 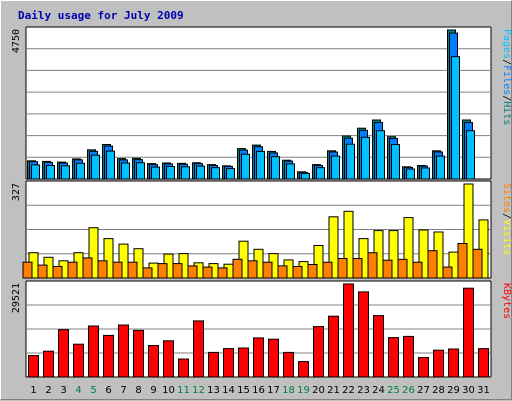 I want to click on legend-entry: KBytes, so click(x=506, y=301).